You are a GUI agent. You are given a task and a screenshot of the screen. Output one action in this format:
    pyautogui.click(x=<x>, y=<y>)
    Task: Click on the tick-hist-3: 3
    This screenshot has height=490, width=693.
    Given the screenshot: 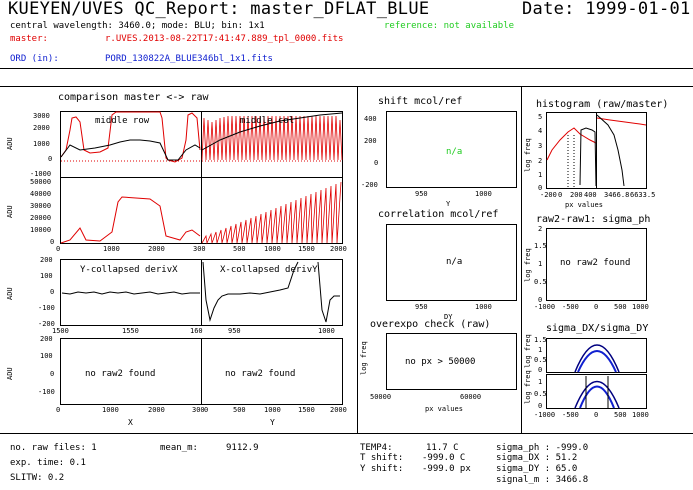 What is the action you would take?
    pyautogui.click(x=540, y=146)
    